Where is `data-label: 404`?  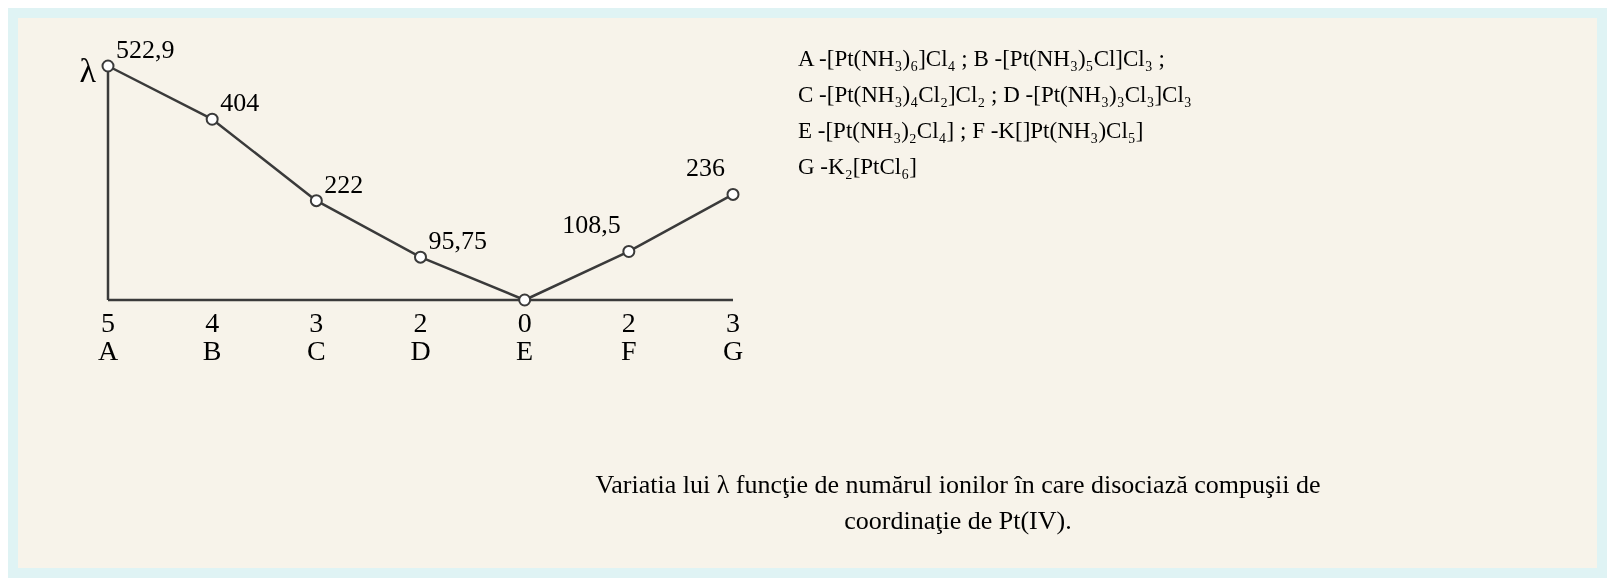
data-label: 404 is located at coordinates (240, 103).